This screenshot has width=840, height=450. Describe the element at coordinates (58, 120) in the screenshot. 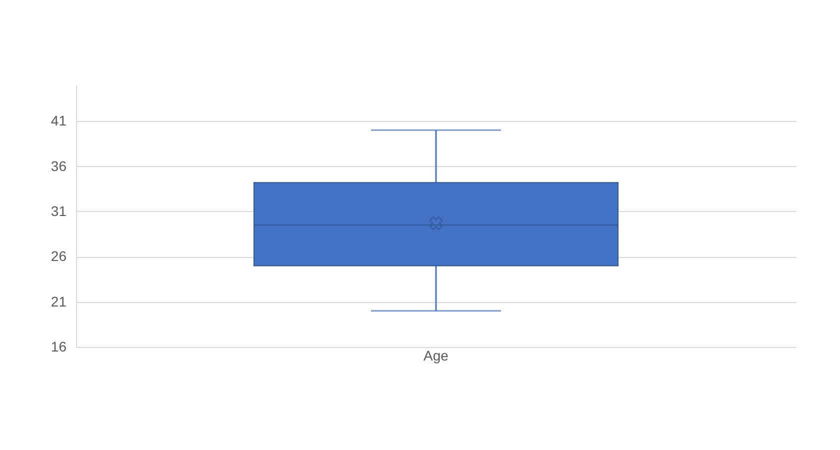

I see `y-tick-label: 41` at that location.